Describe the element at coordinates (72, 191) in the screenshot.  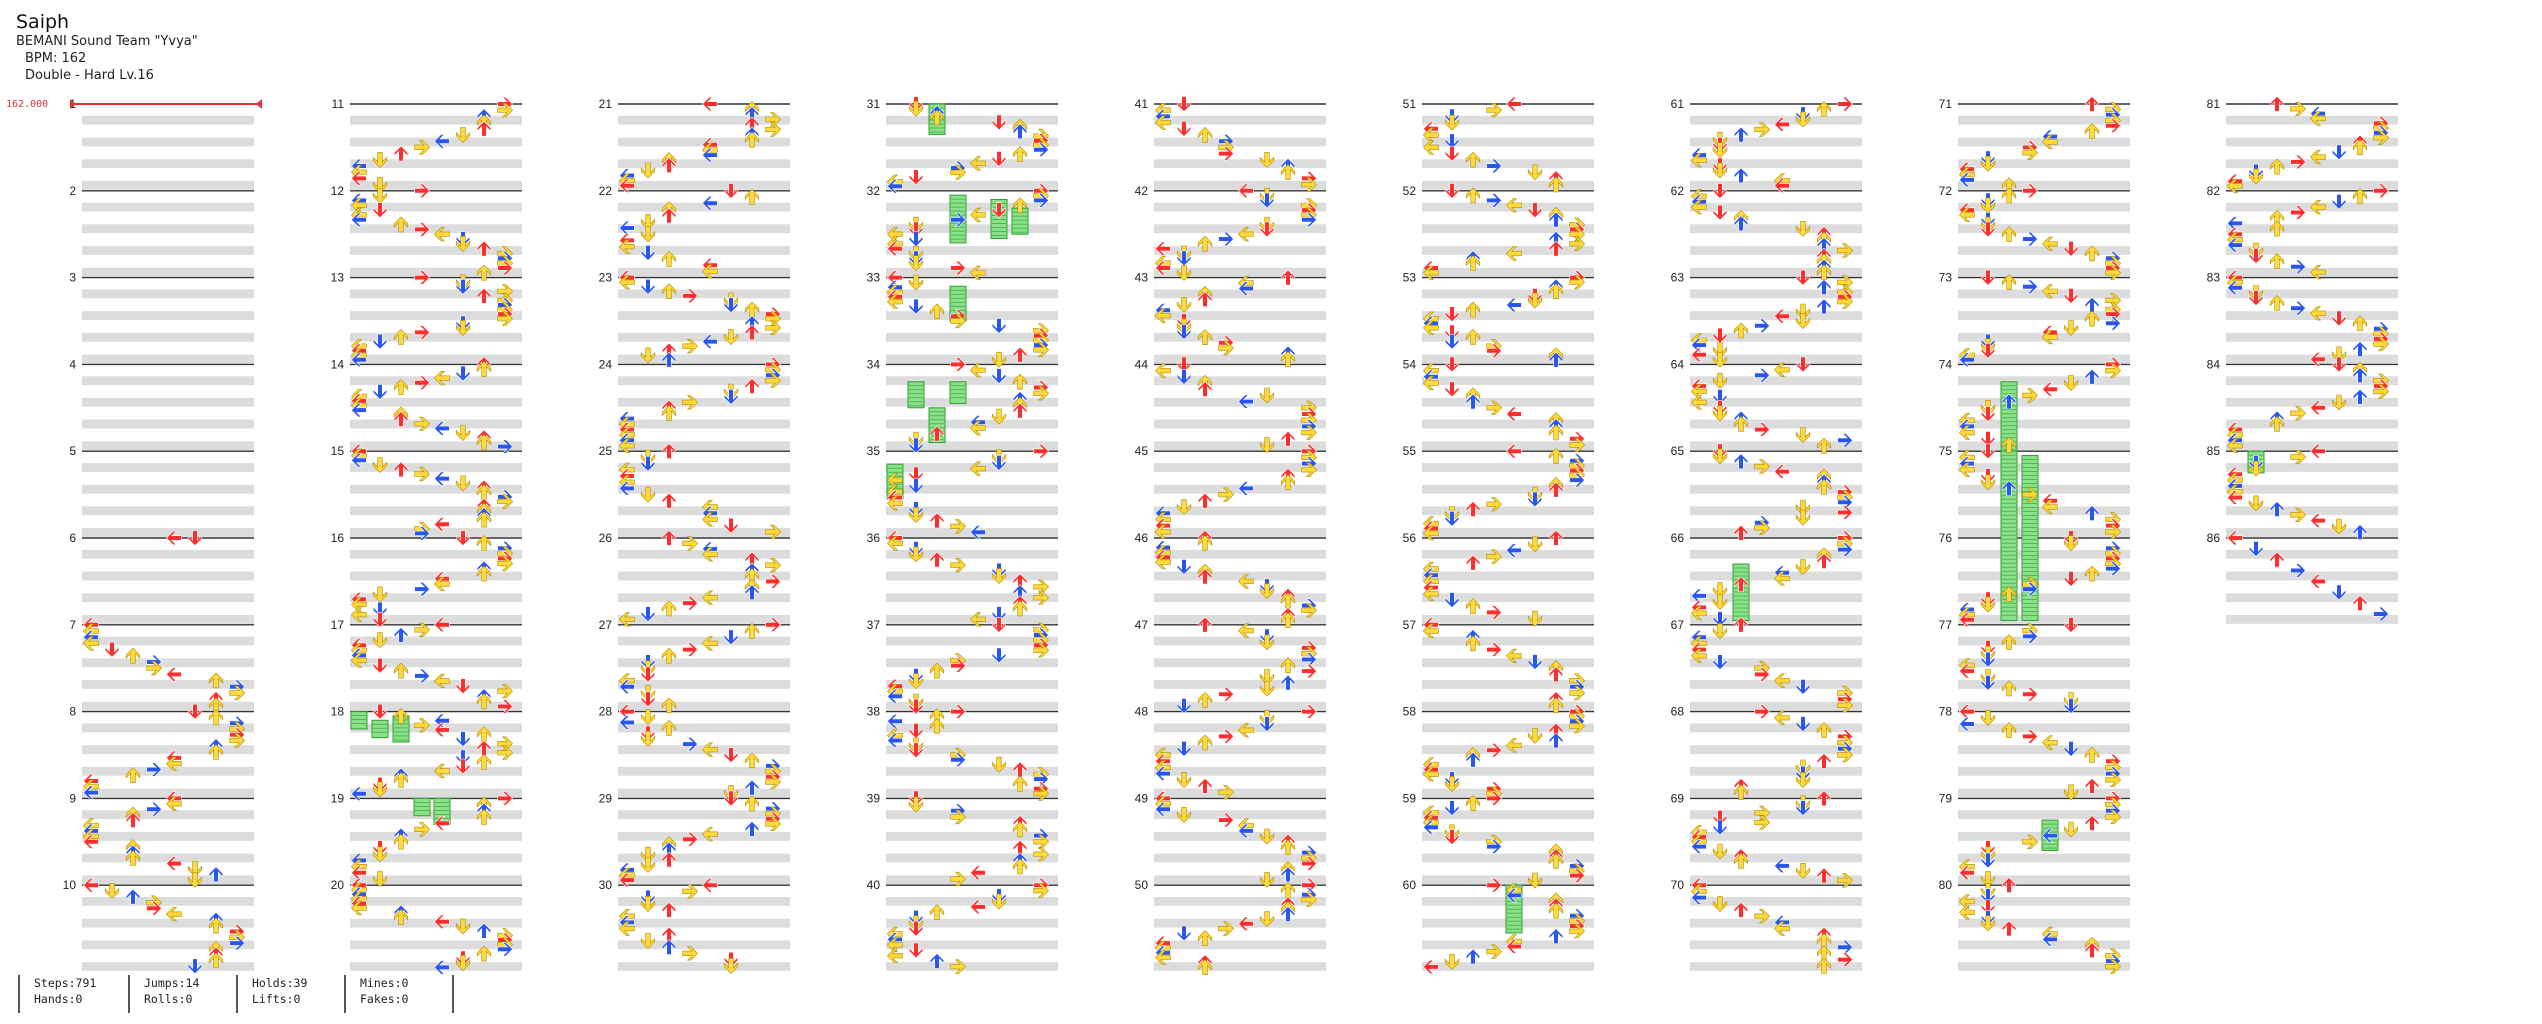
I see `measure-number: 2` at that location.